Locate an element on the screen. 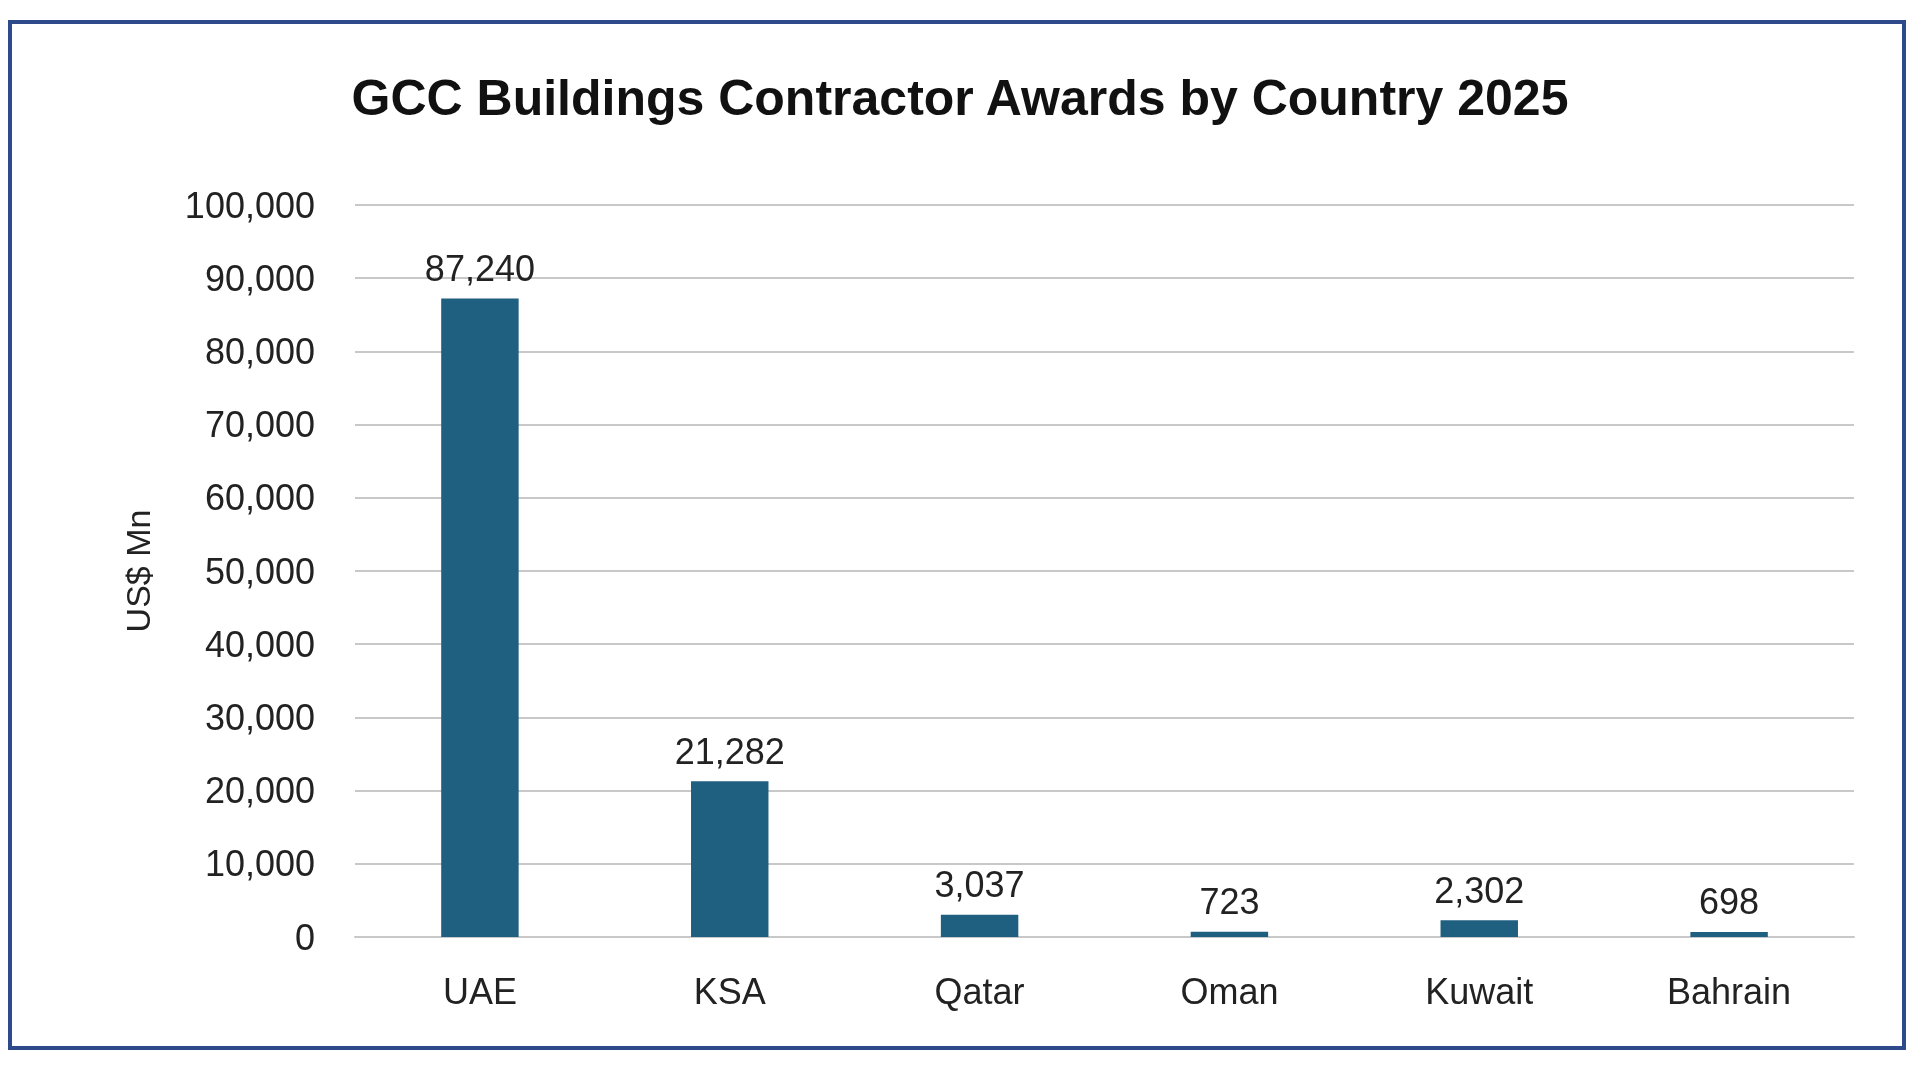 The image size is (1920, 1080). data-label: 87,240 is located at coordinates (479, 268).